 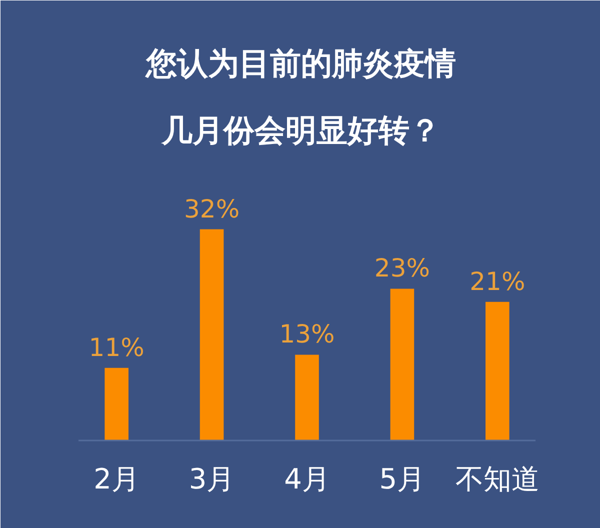 What do you see at coordinates (117, 479) in the screenshot?
I see `x-tick-label: 2月` at bounding box center [117, 479].